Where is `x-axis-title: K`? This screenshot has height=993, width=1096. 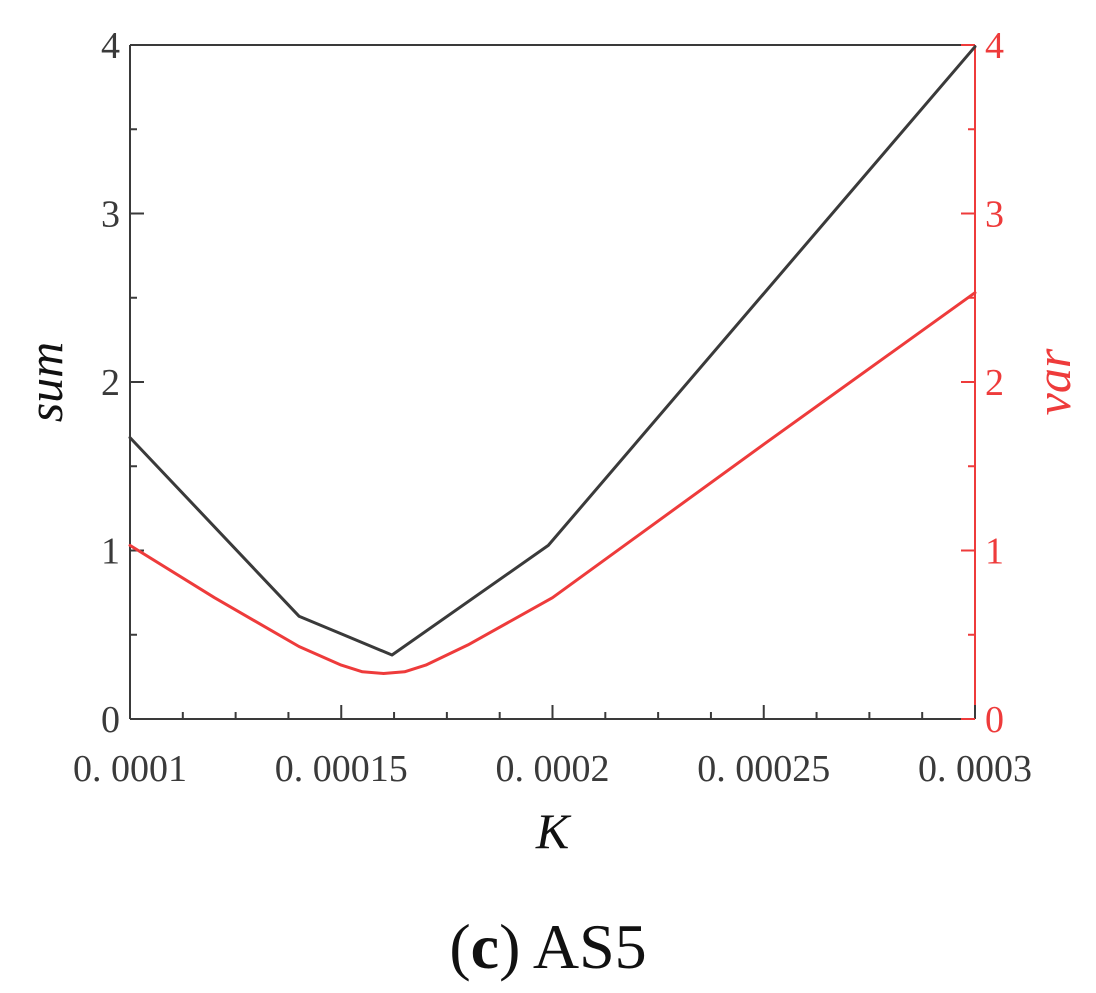
x-axis-title: K is located at coordinates (553, 831).